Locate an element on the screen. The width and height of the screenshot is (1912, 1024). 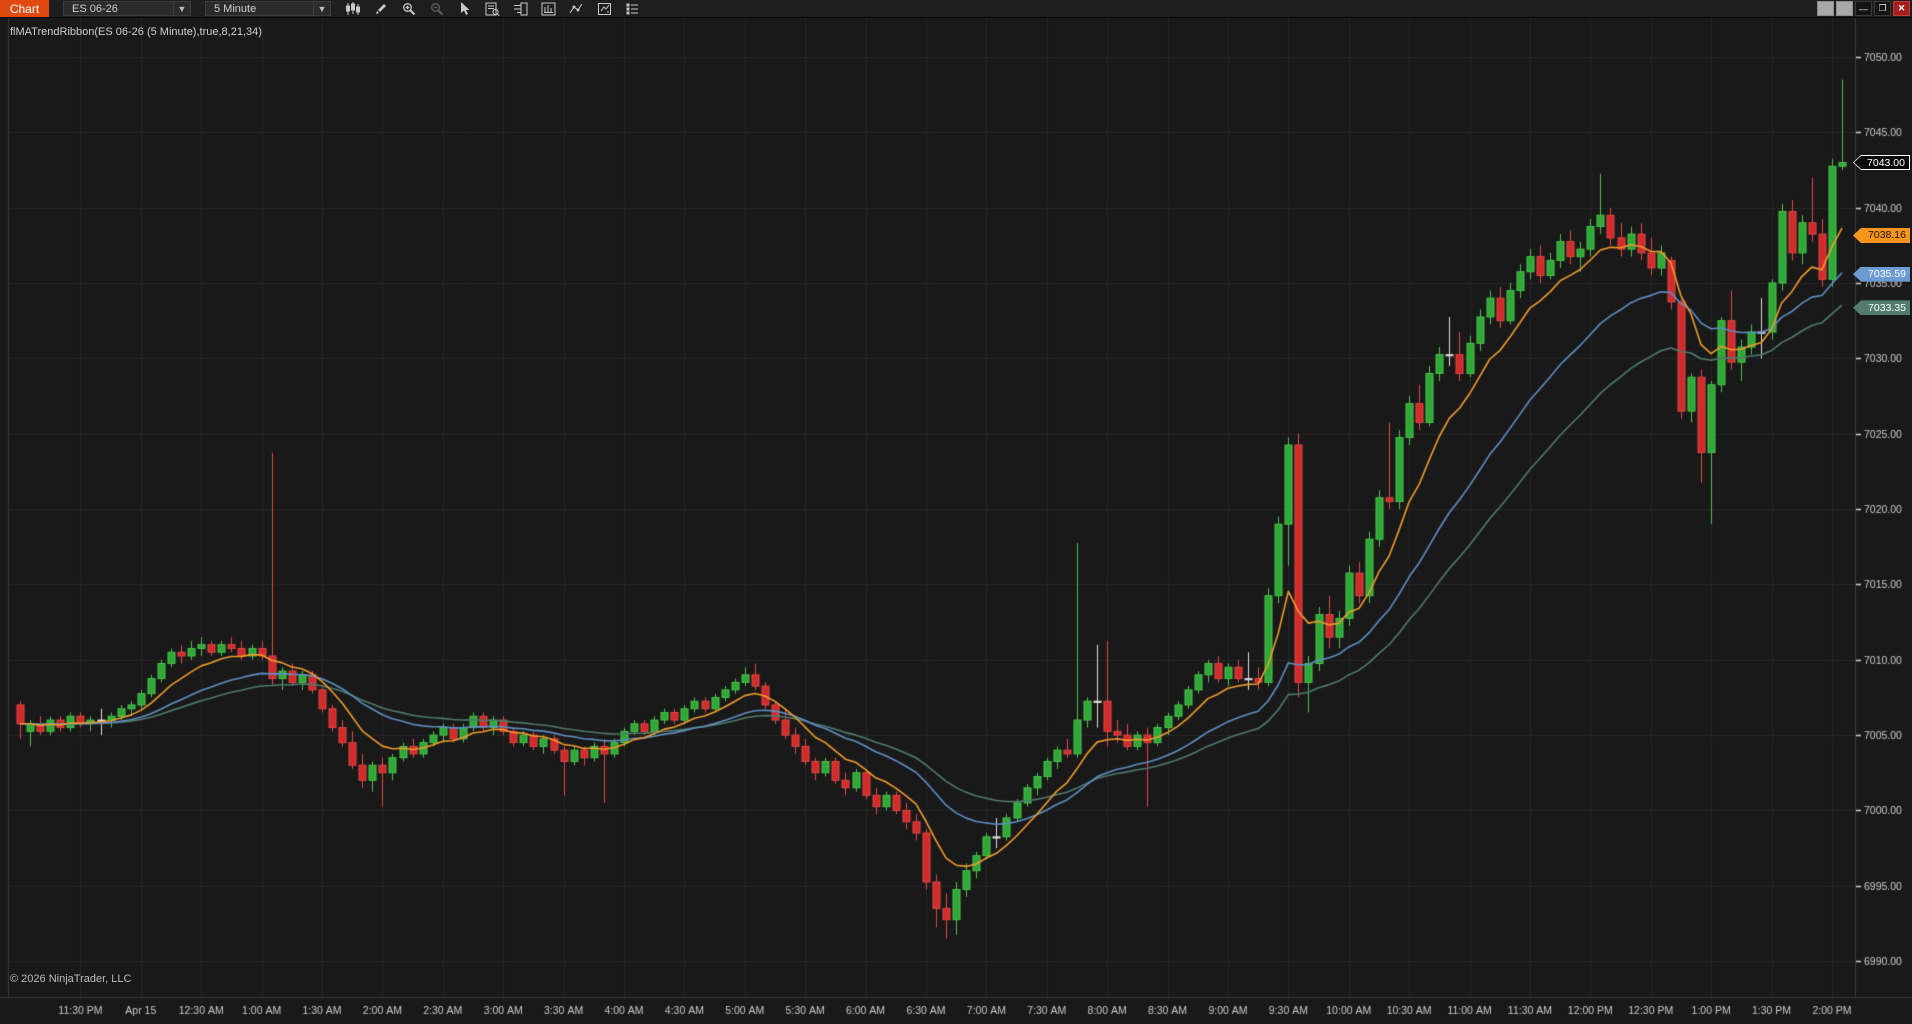
list-settings-icon is located at coordinates (632, 9).